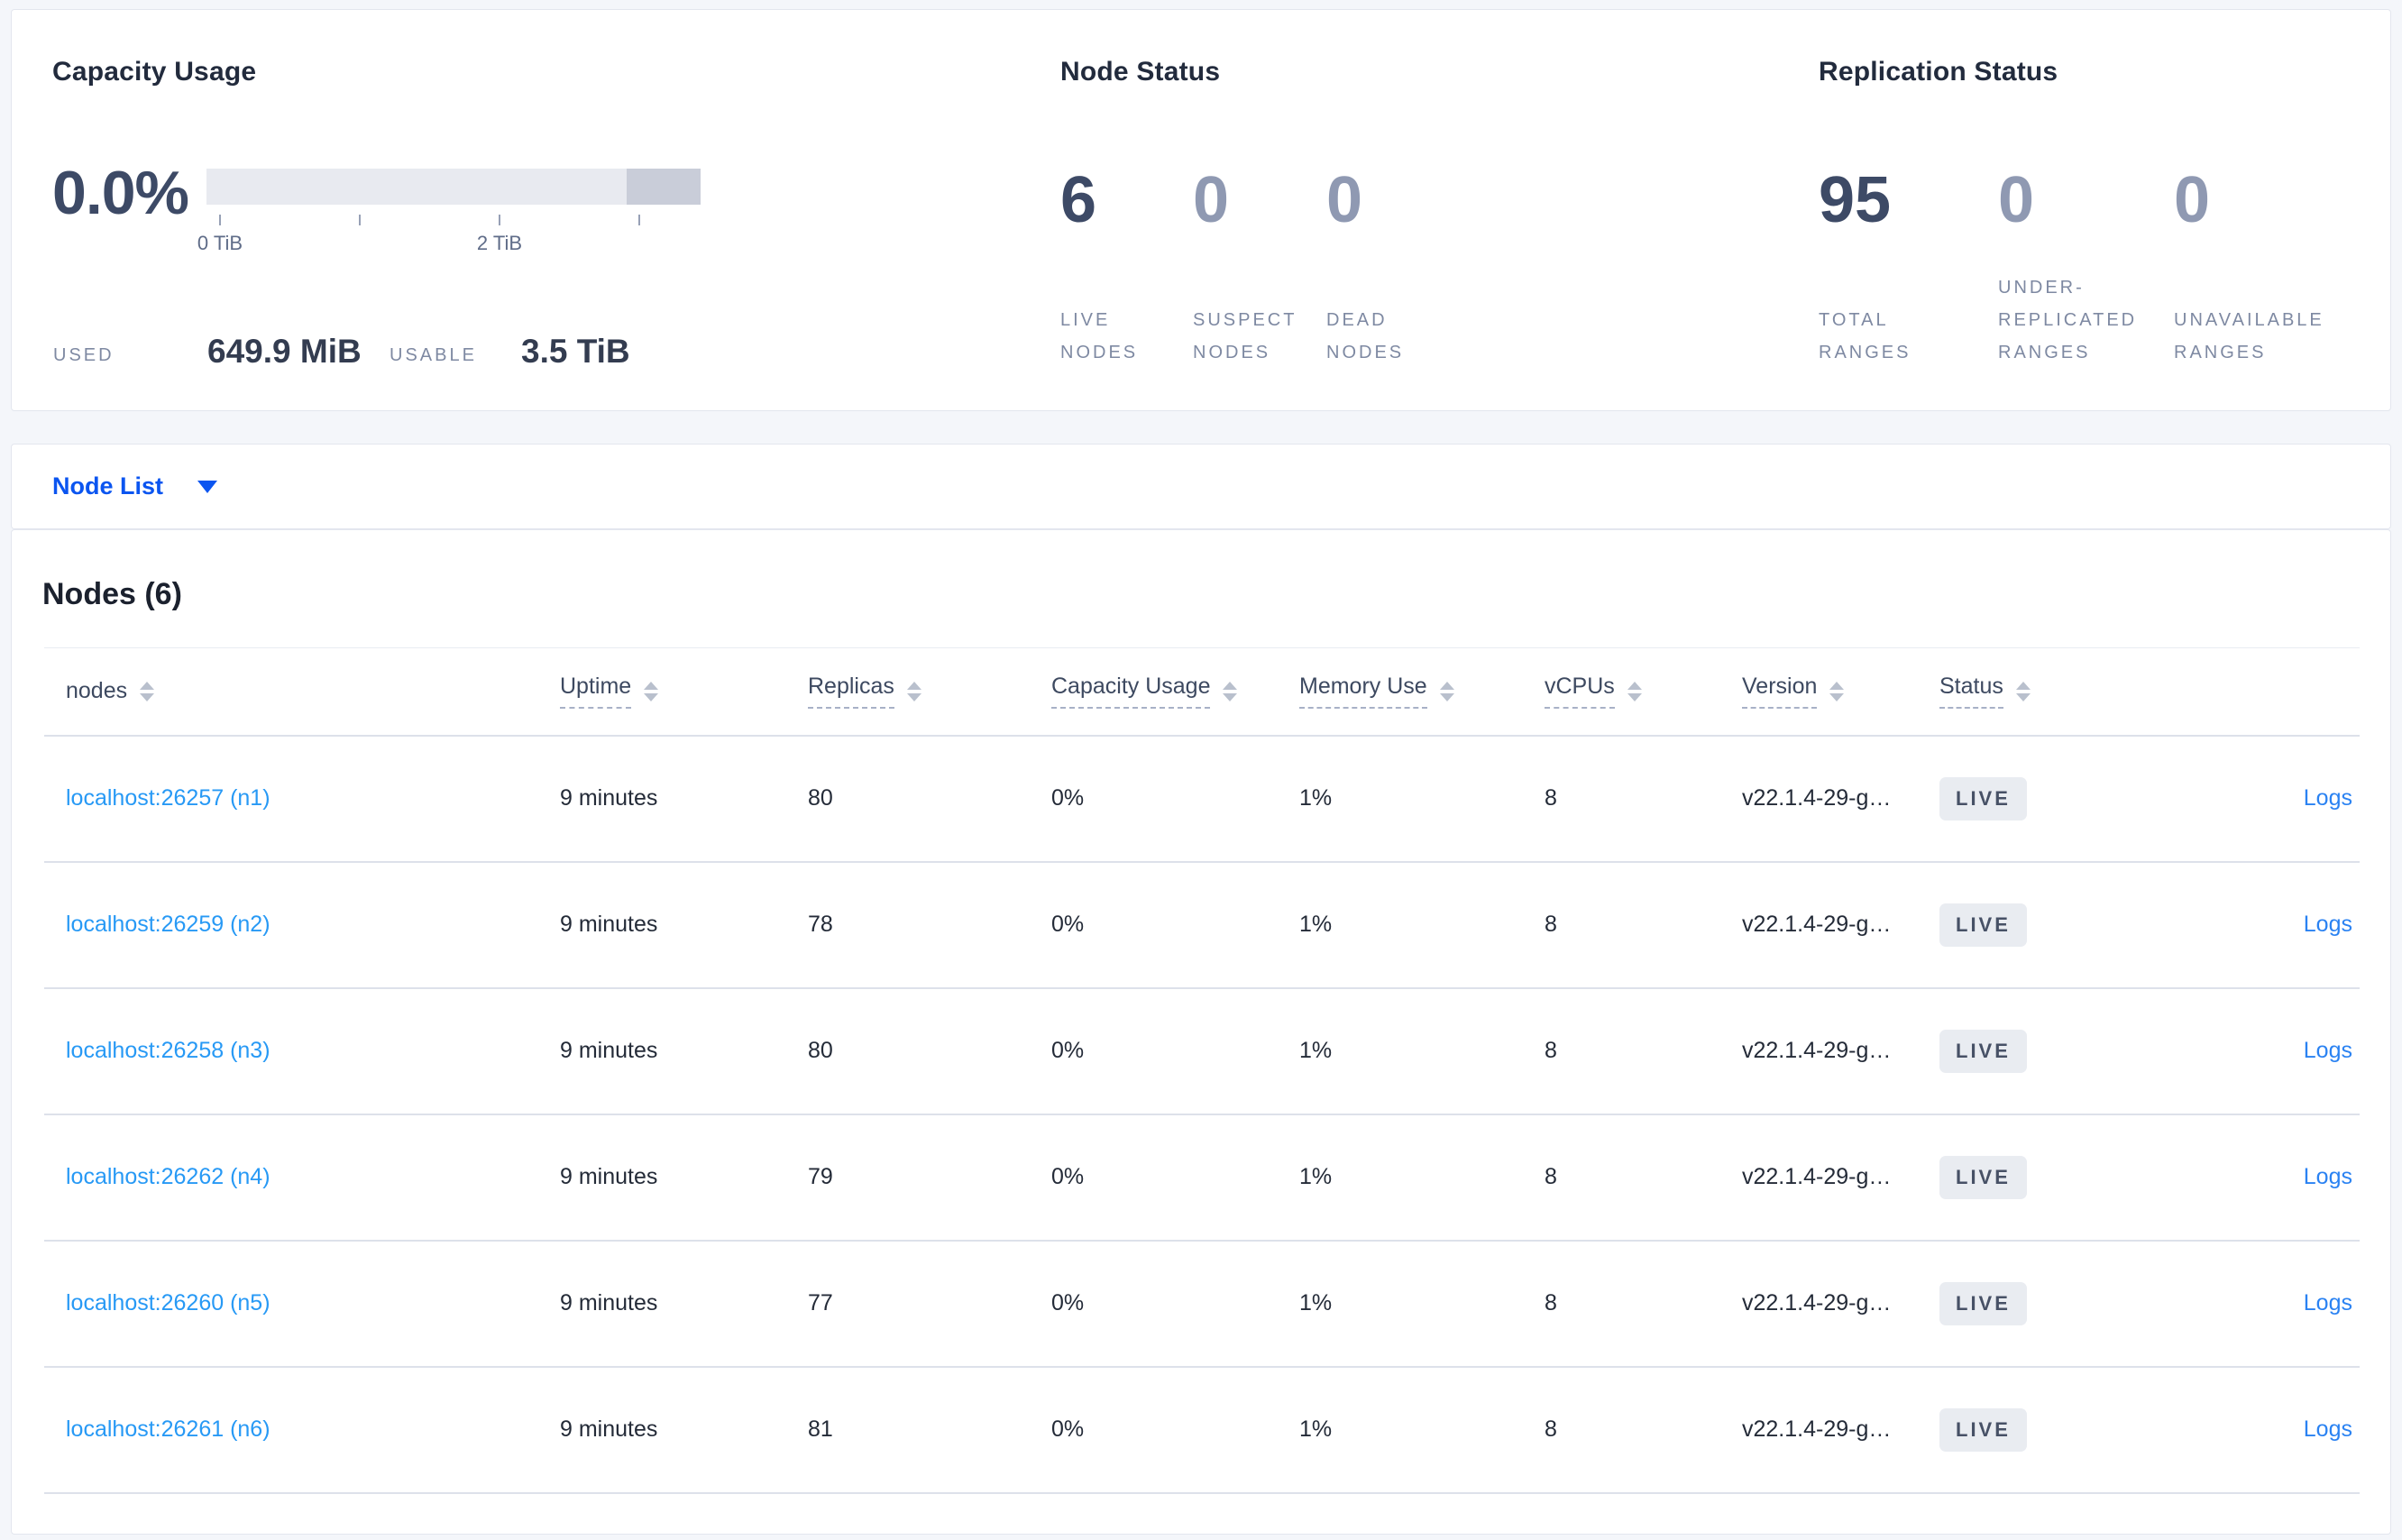 This screenshot has width=2402, height=1540. I want to click on total-ranges-label: TOTAL RANGES, so click(1865, 336).